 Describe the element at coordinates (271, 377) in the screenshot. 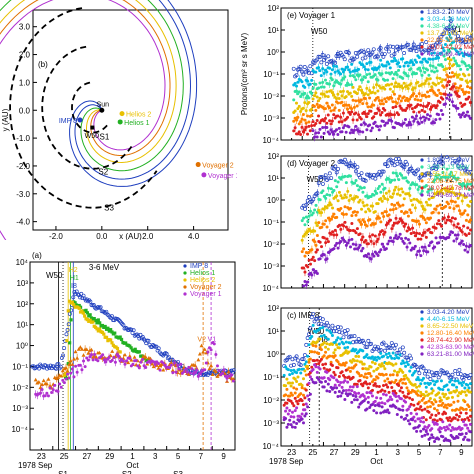

I see `y-tick-label: 10⁻¹` at that location.